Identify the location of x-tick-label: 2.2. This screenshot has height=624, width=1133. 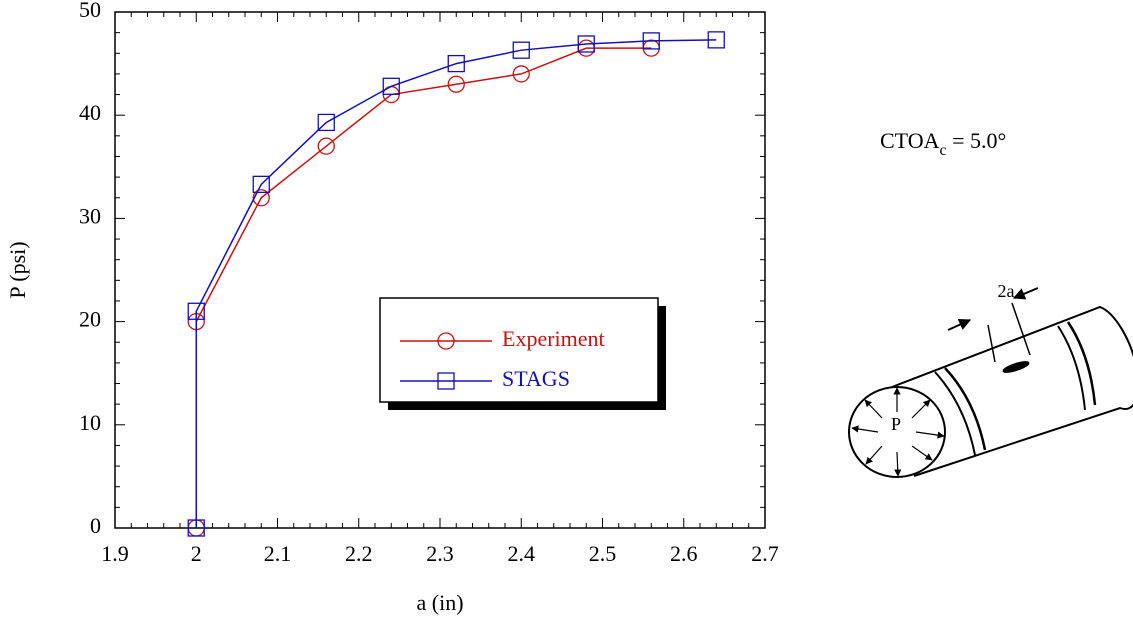
(359, 553).